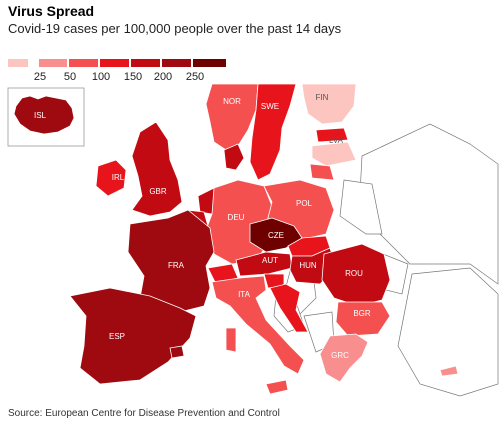  I want to click on country-GRC, so click(344, 358).